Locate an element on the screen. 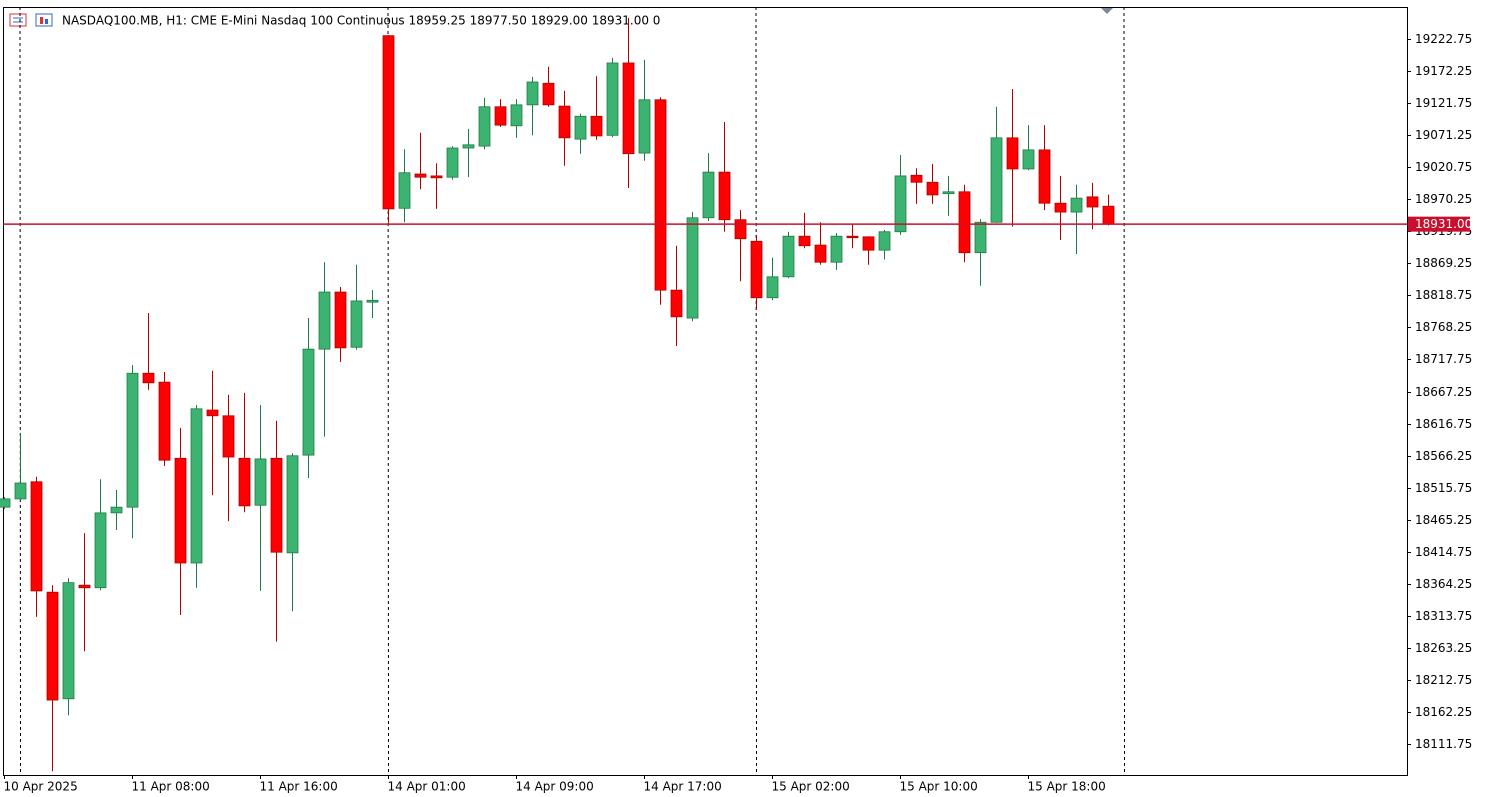 The image size is (1485, 797). x-tick-label: 11 Apr 08:00 is located at coordinates (171, 787).